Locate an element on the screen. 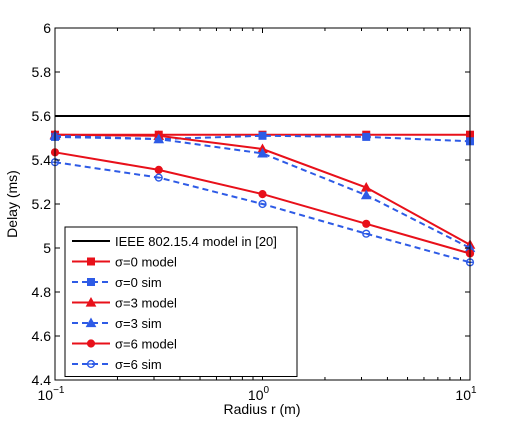 Image resolution: width=531 pixels, height=429 pixels. x-tick-label: 10¹ is located at coordinates (466, 394).